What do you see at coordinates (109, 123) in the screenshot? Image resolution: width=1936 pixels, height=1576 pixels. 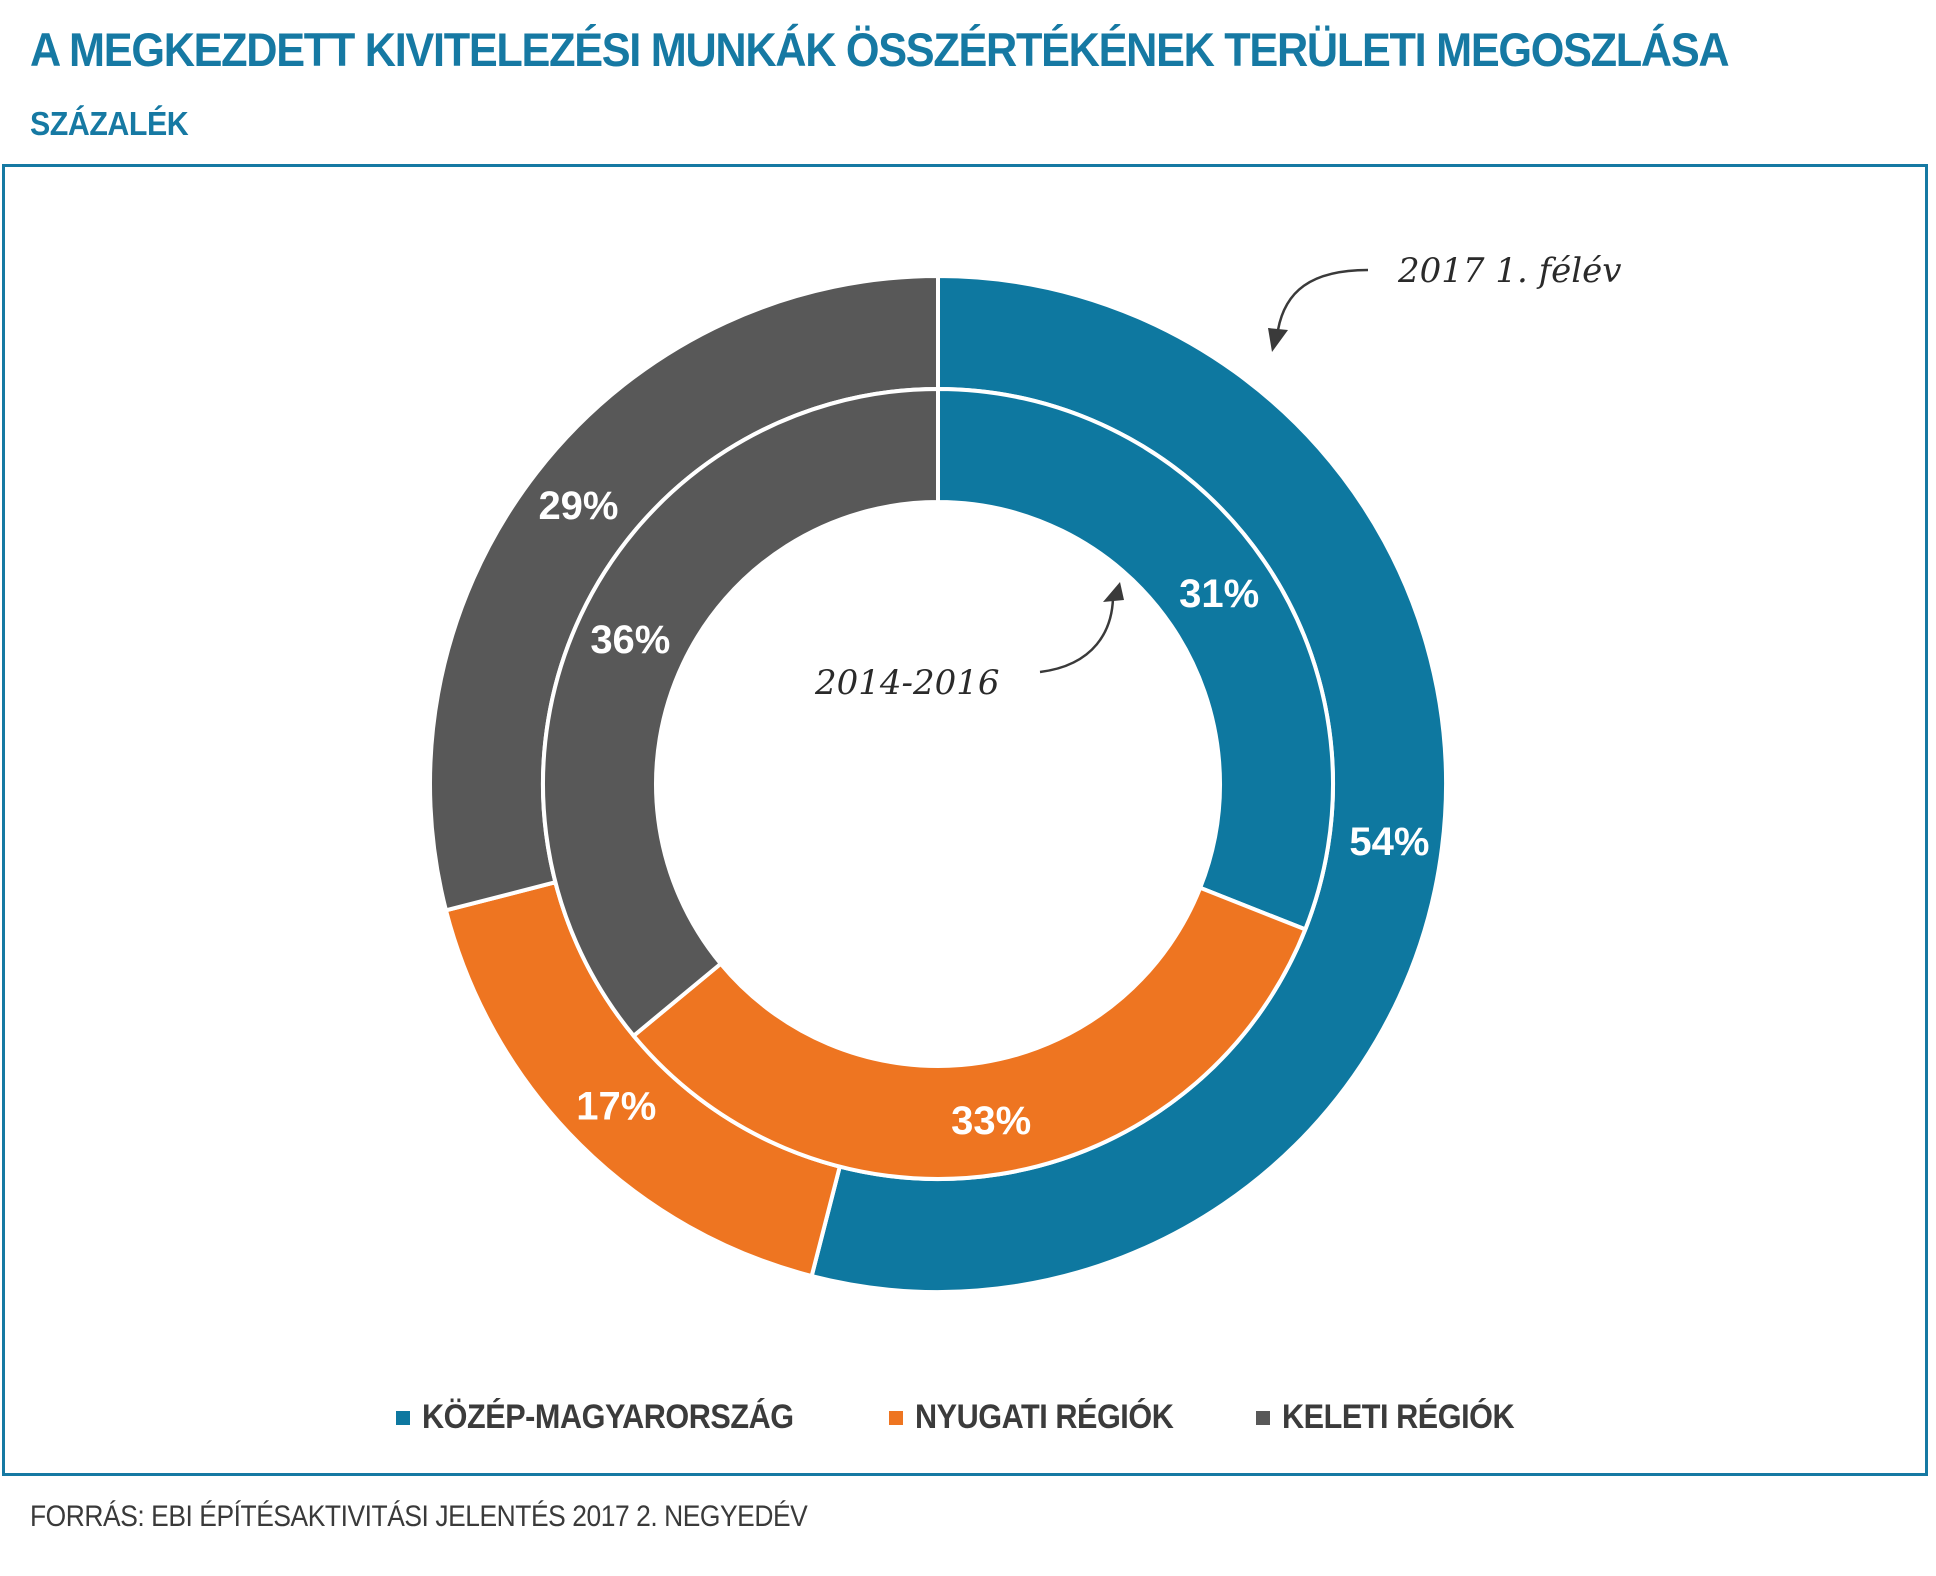 I see `chart-subtitle: SZÁZALÉK` at bounding box center [109, 123].